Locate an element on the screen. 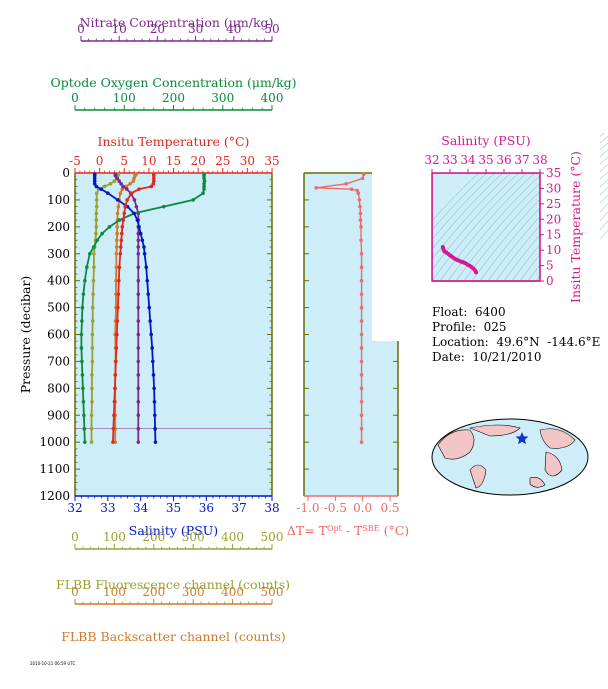 The width and height of the screenshot is (608, 689). pressure-tick-label: 1100 is located at coordinates (54, 469).